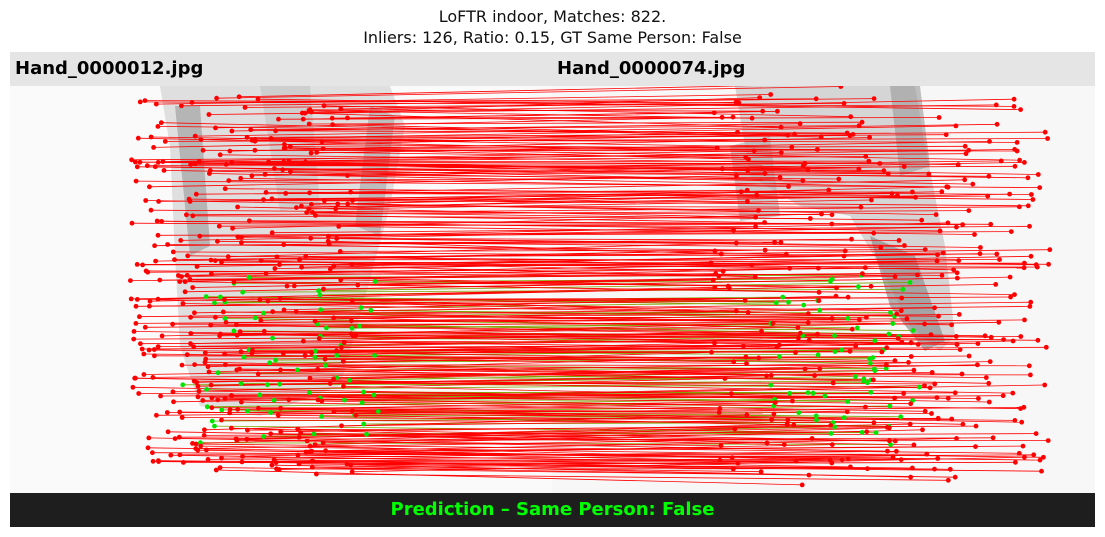 The width and height of the screenshot is (1105, 537). What do you see at coordinates (552, 510) in the screenshot?
I see `prediction-bar: Prediction – Same Person: False` at bounding box center [552, 510].